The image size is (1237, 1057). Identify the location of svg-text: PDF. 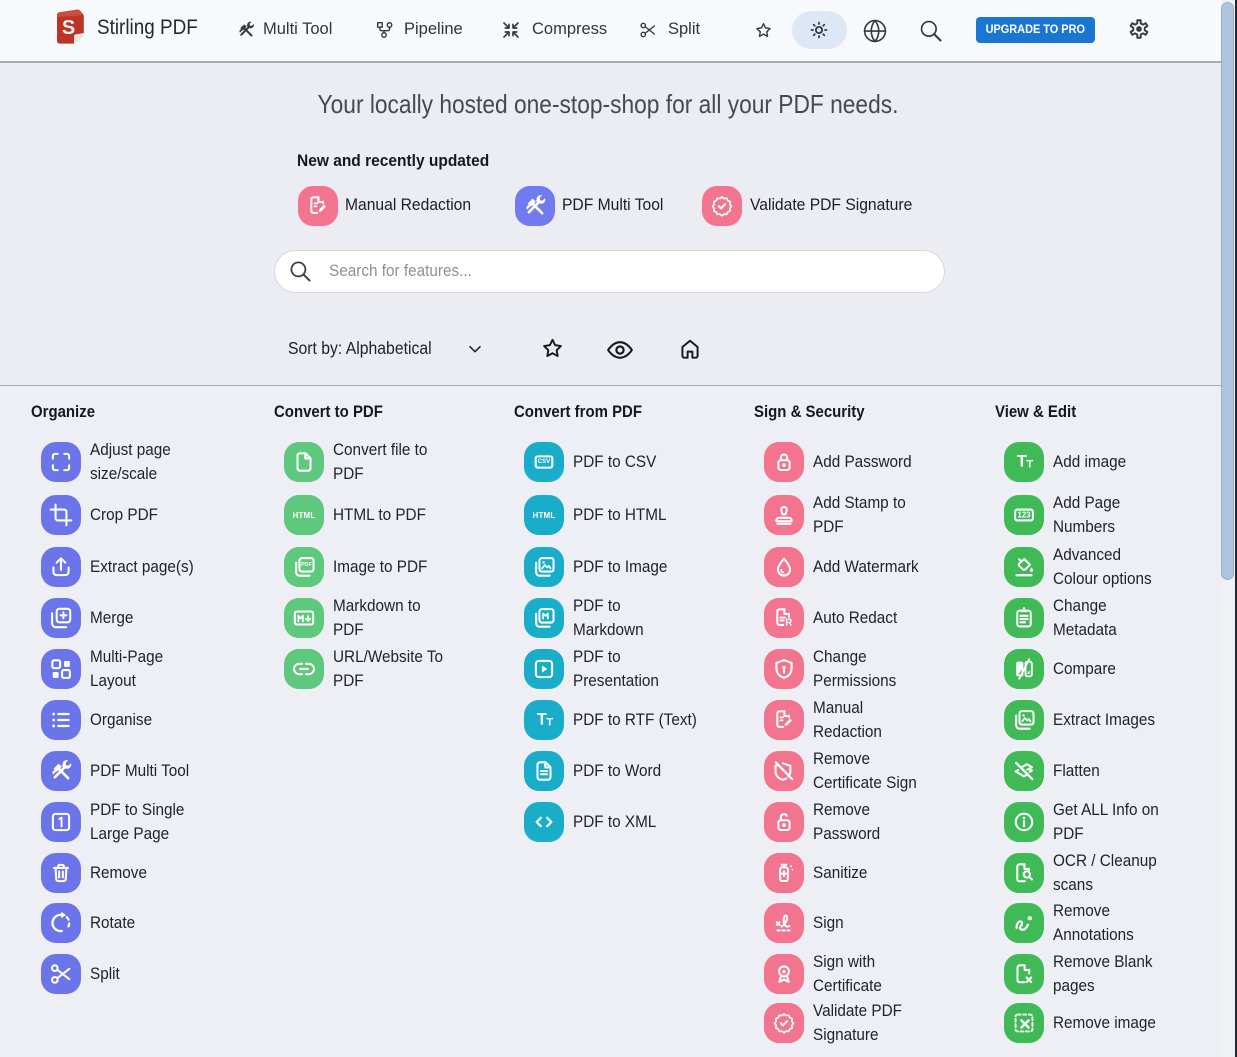
(307, 565).